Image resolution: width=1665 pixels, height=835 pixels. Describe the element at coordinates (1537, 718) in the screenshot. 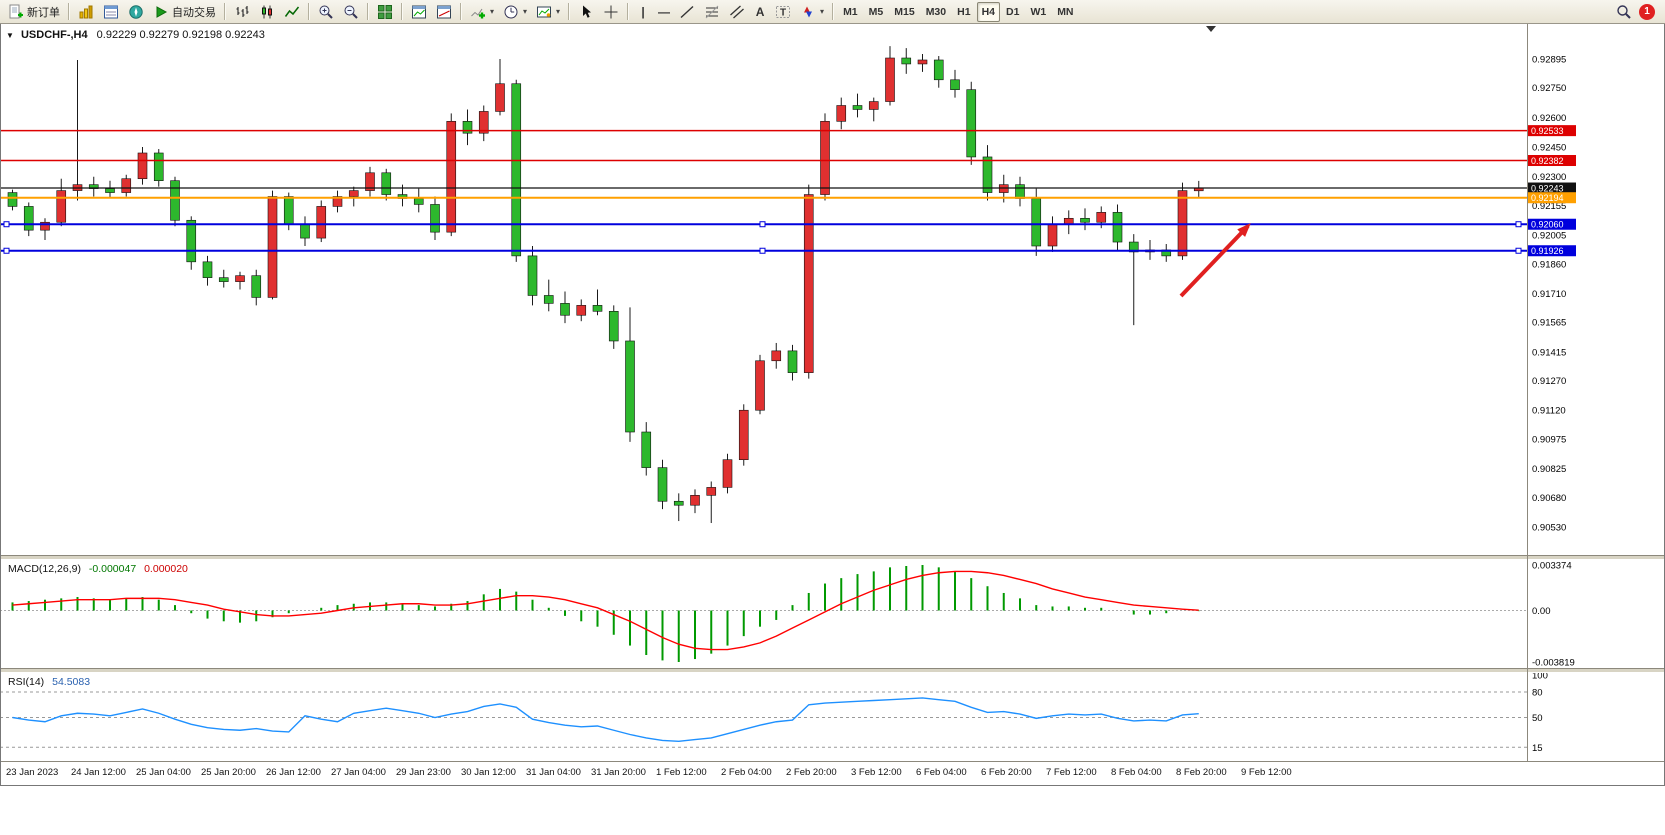

I see `rsi-axis-label: 50` at that location.